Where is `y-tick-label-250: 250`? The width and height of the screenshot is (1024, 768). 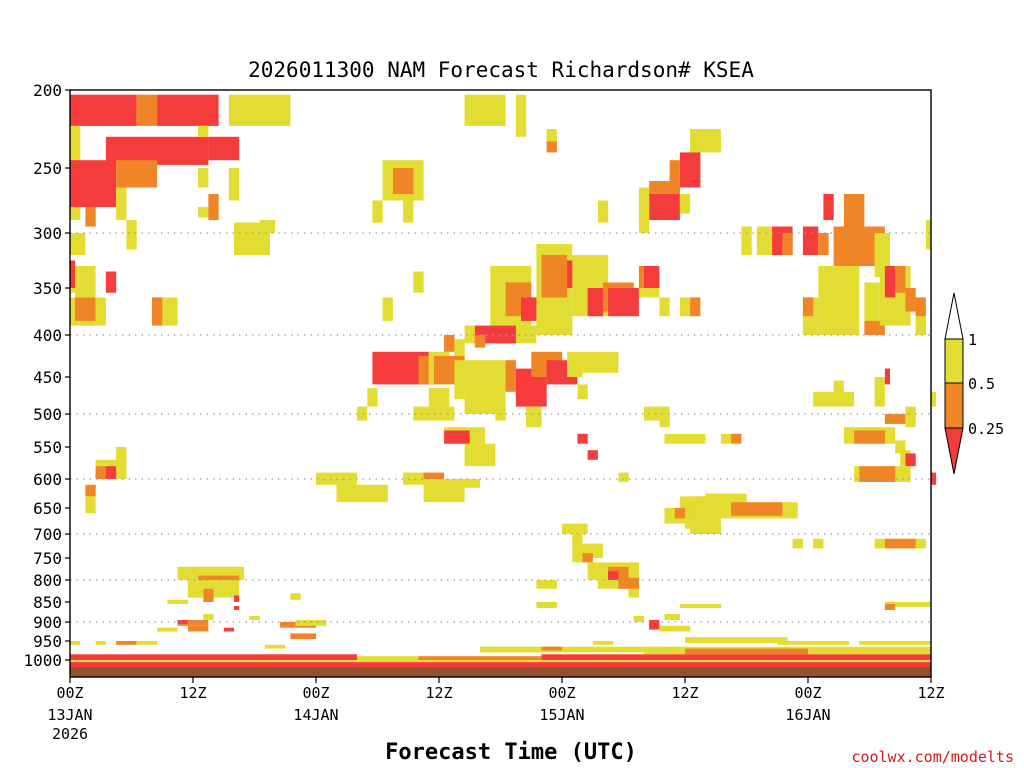 y-tick-label-250: 250 is located at coordinates (47, 168).